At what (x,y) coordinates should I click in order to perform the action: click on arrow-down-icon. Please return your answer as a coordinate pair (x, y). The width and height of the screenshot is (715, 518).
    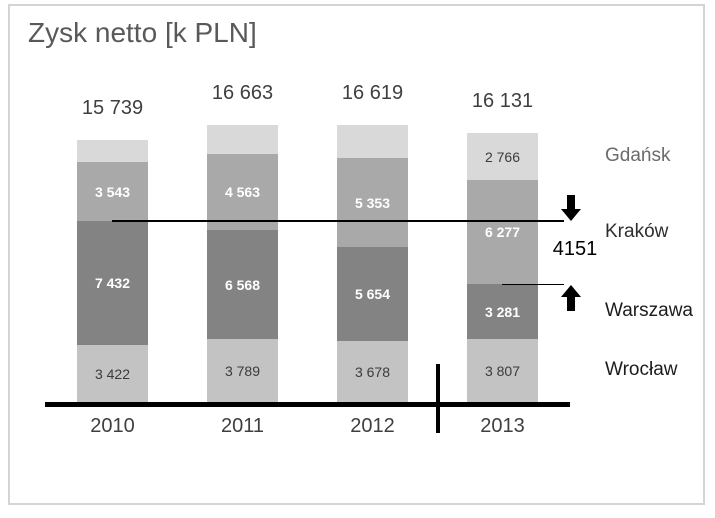
    Looking at the image, I should click on (571, 208).